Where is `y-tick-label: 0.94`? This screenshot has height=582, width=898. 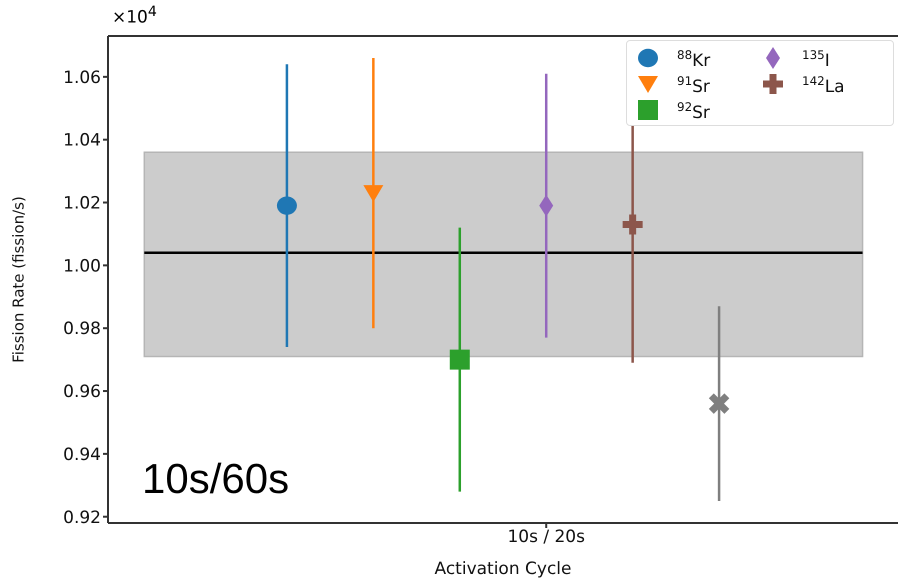
y-tick-label: 0.94 is located at coordinates (82, 454).